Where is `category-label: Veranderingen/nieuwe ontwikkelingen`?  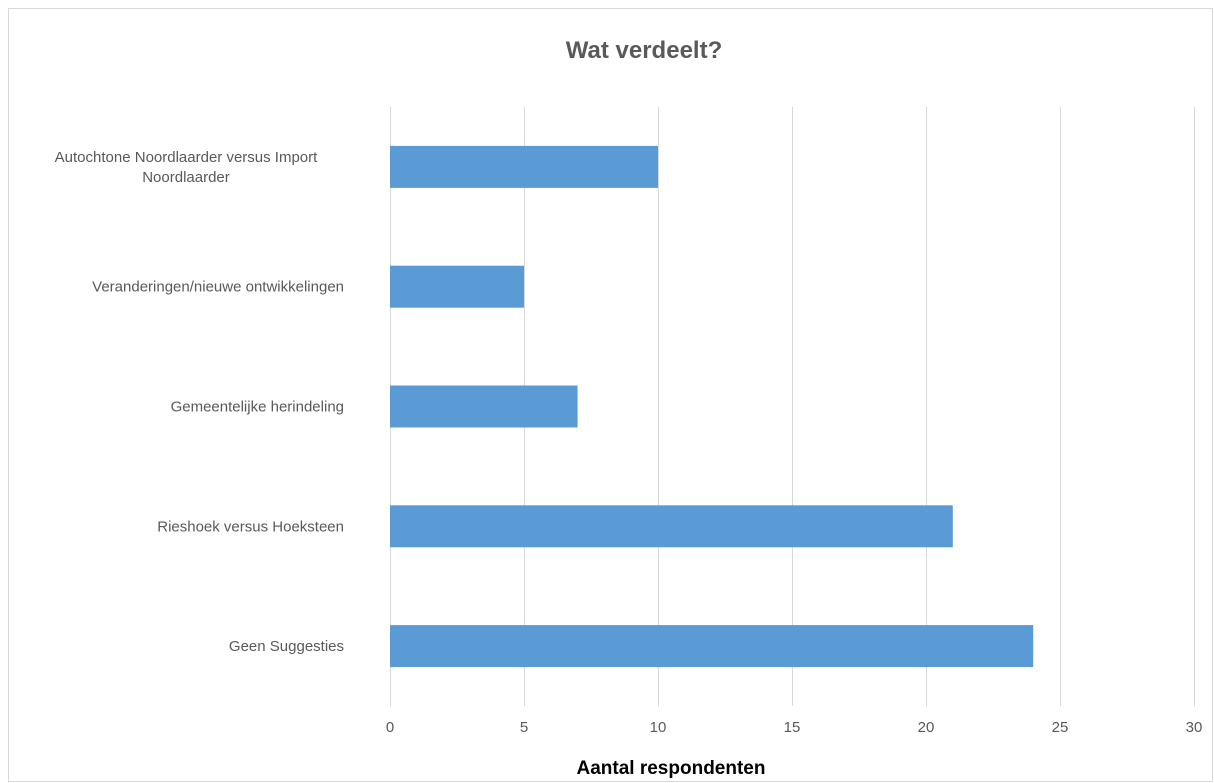 category-label: Veranderingen/nieuwe ontwikkelingen is located at coordinates (218, 287).